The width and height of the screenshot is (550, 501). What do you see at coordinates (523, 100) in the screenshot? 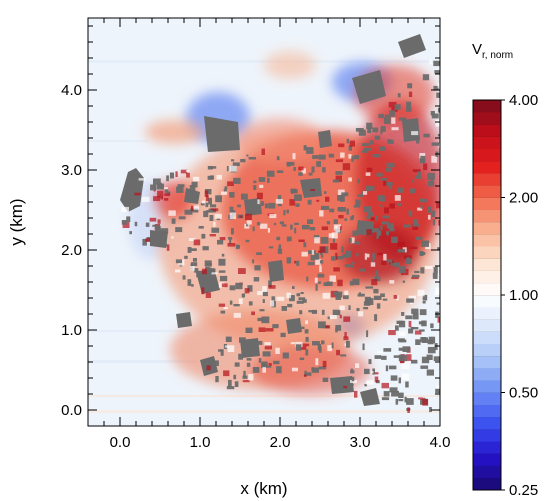
I see `colorbar-tick-label: 4.00` at bounding box center [523, 100].